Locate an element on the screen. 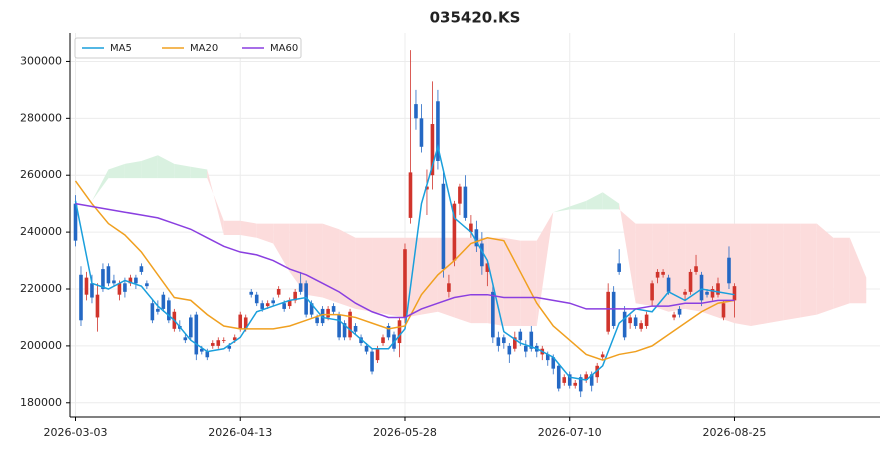  x-tick-label: 2026-05-28 is located at coordinates (405, 432).